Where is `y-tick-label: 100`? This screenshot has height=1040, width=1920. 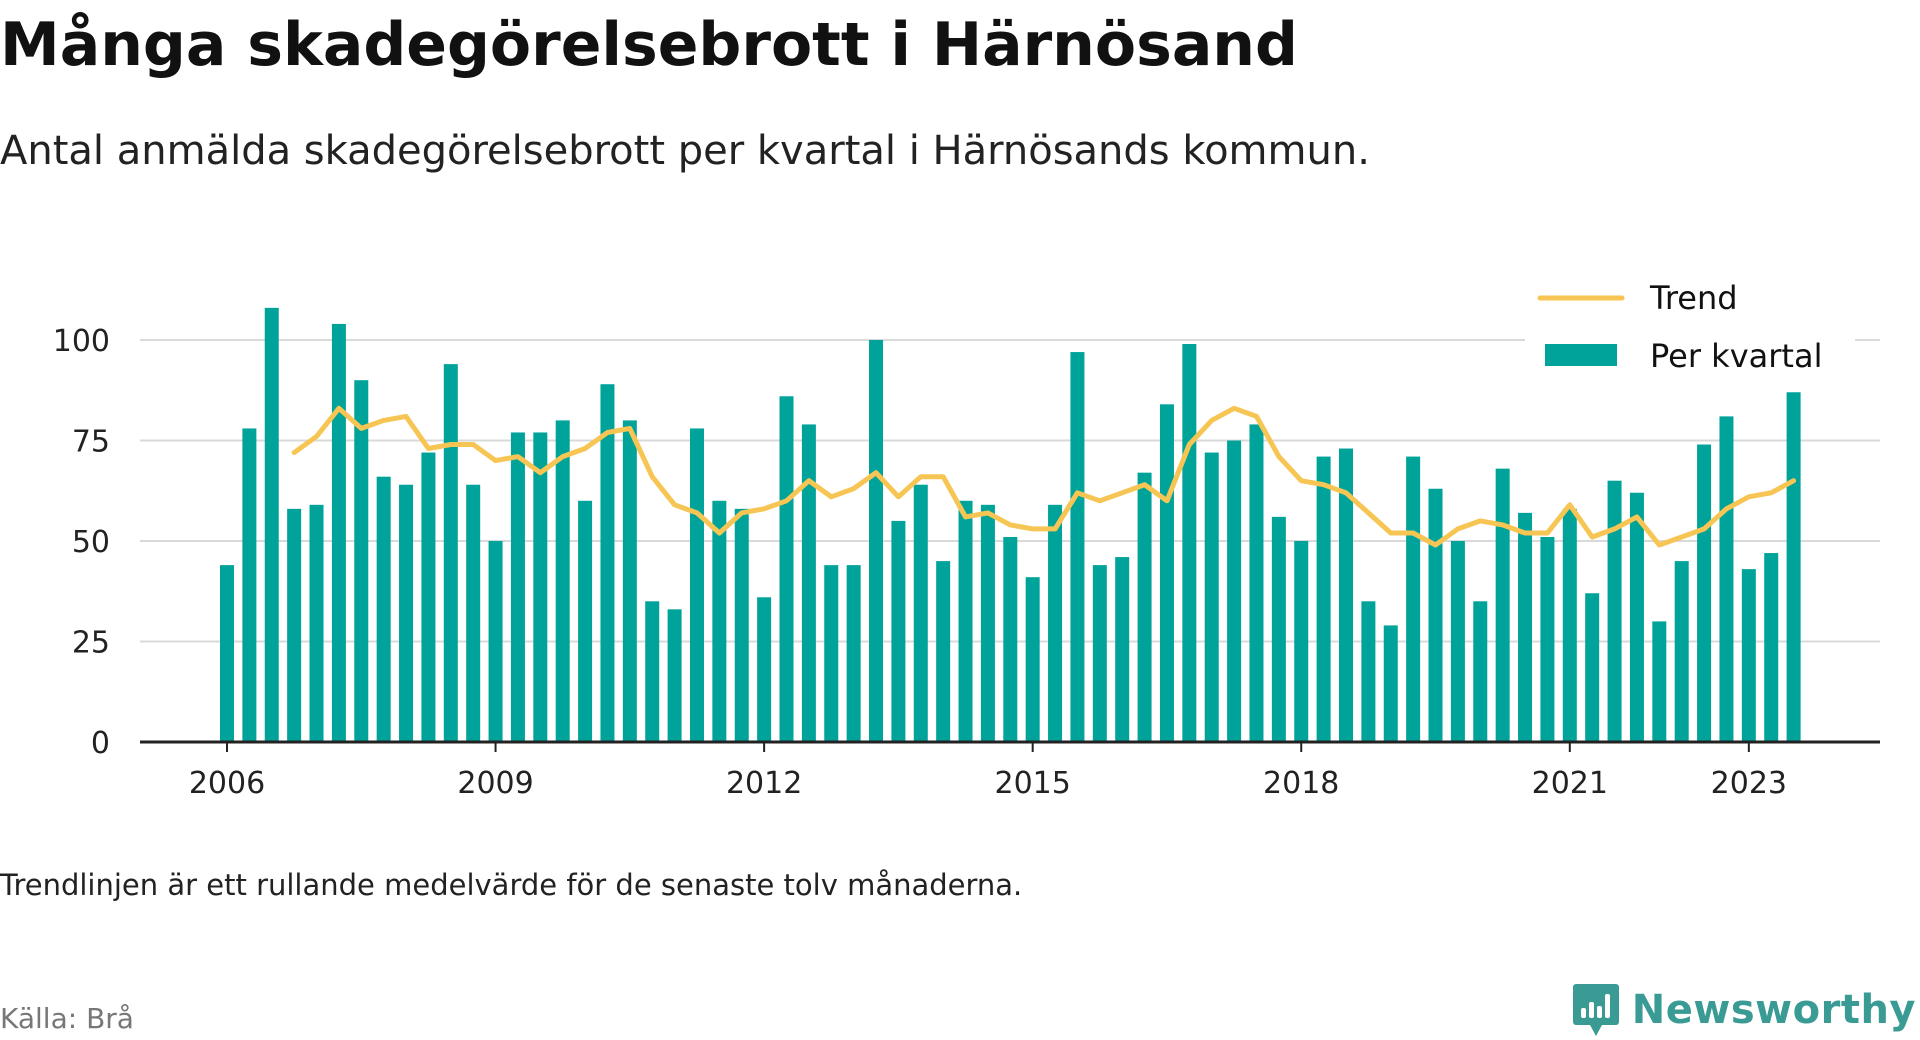
y-tick-label: 100 is located at coordinates (81, 341).